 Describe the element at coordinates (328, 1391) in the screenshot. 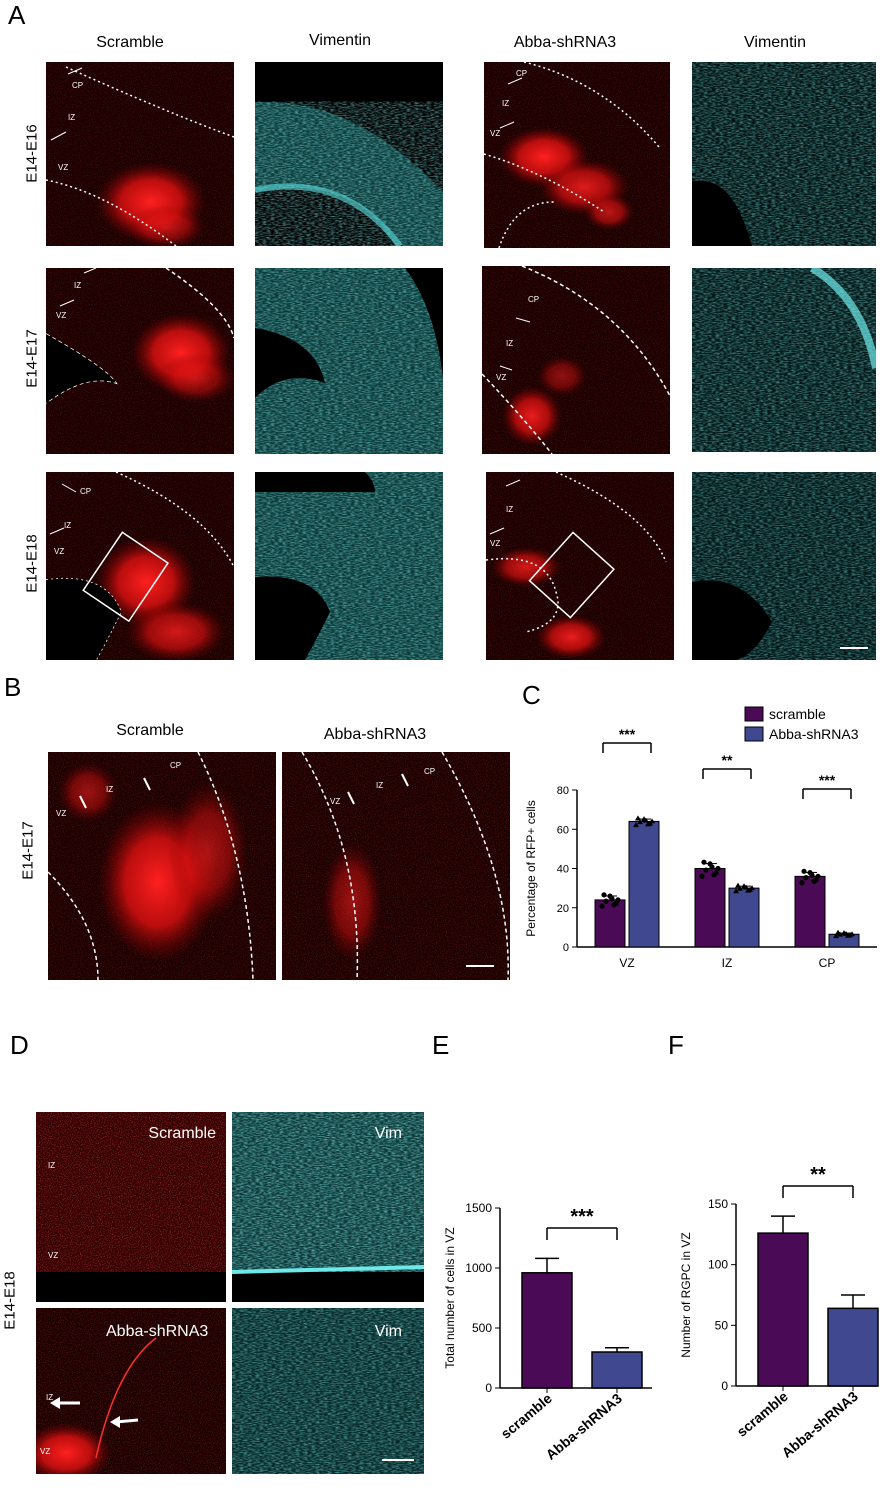

I see `image-d-vim-2: Vim` at that location.